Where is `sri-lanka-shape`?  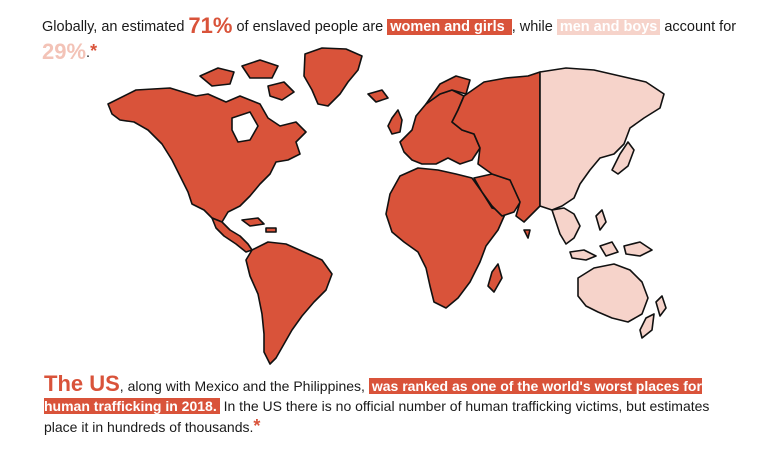 sri-lanka-shape is located at coordinates (527, 234).